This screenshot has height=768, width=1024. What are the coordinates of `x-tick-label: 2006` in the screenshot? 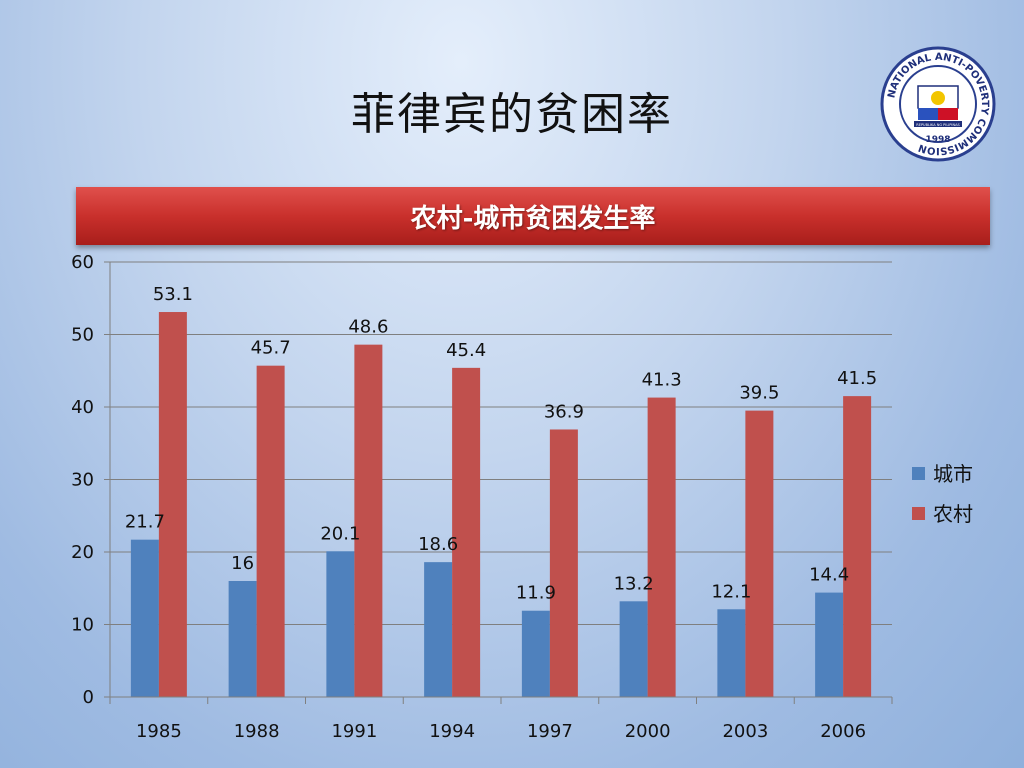 It's located at (843, 731).